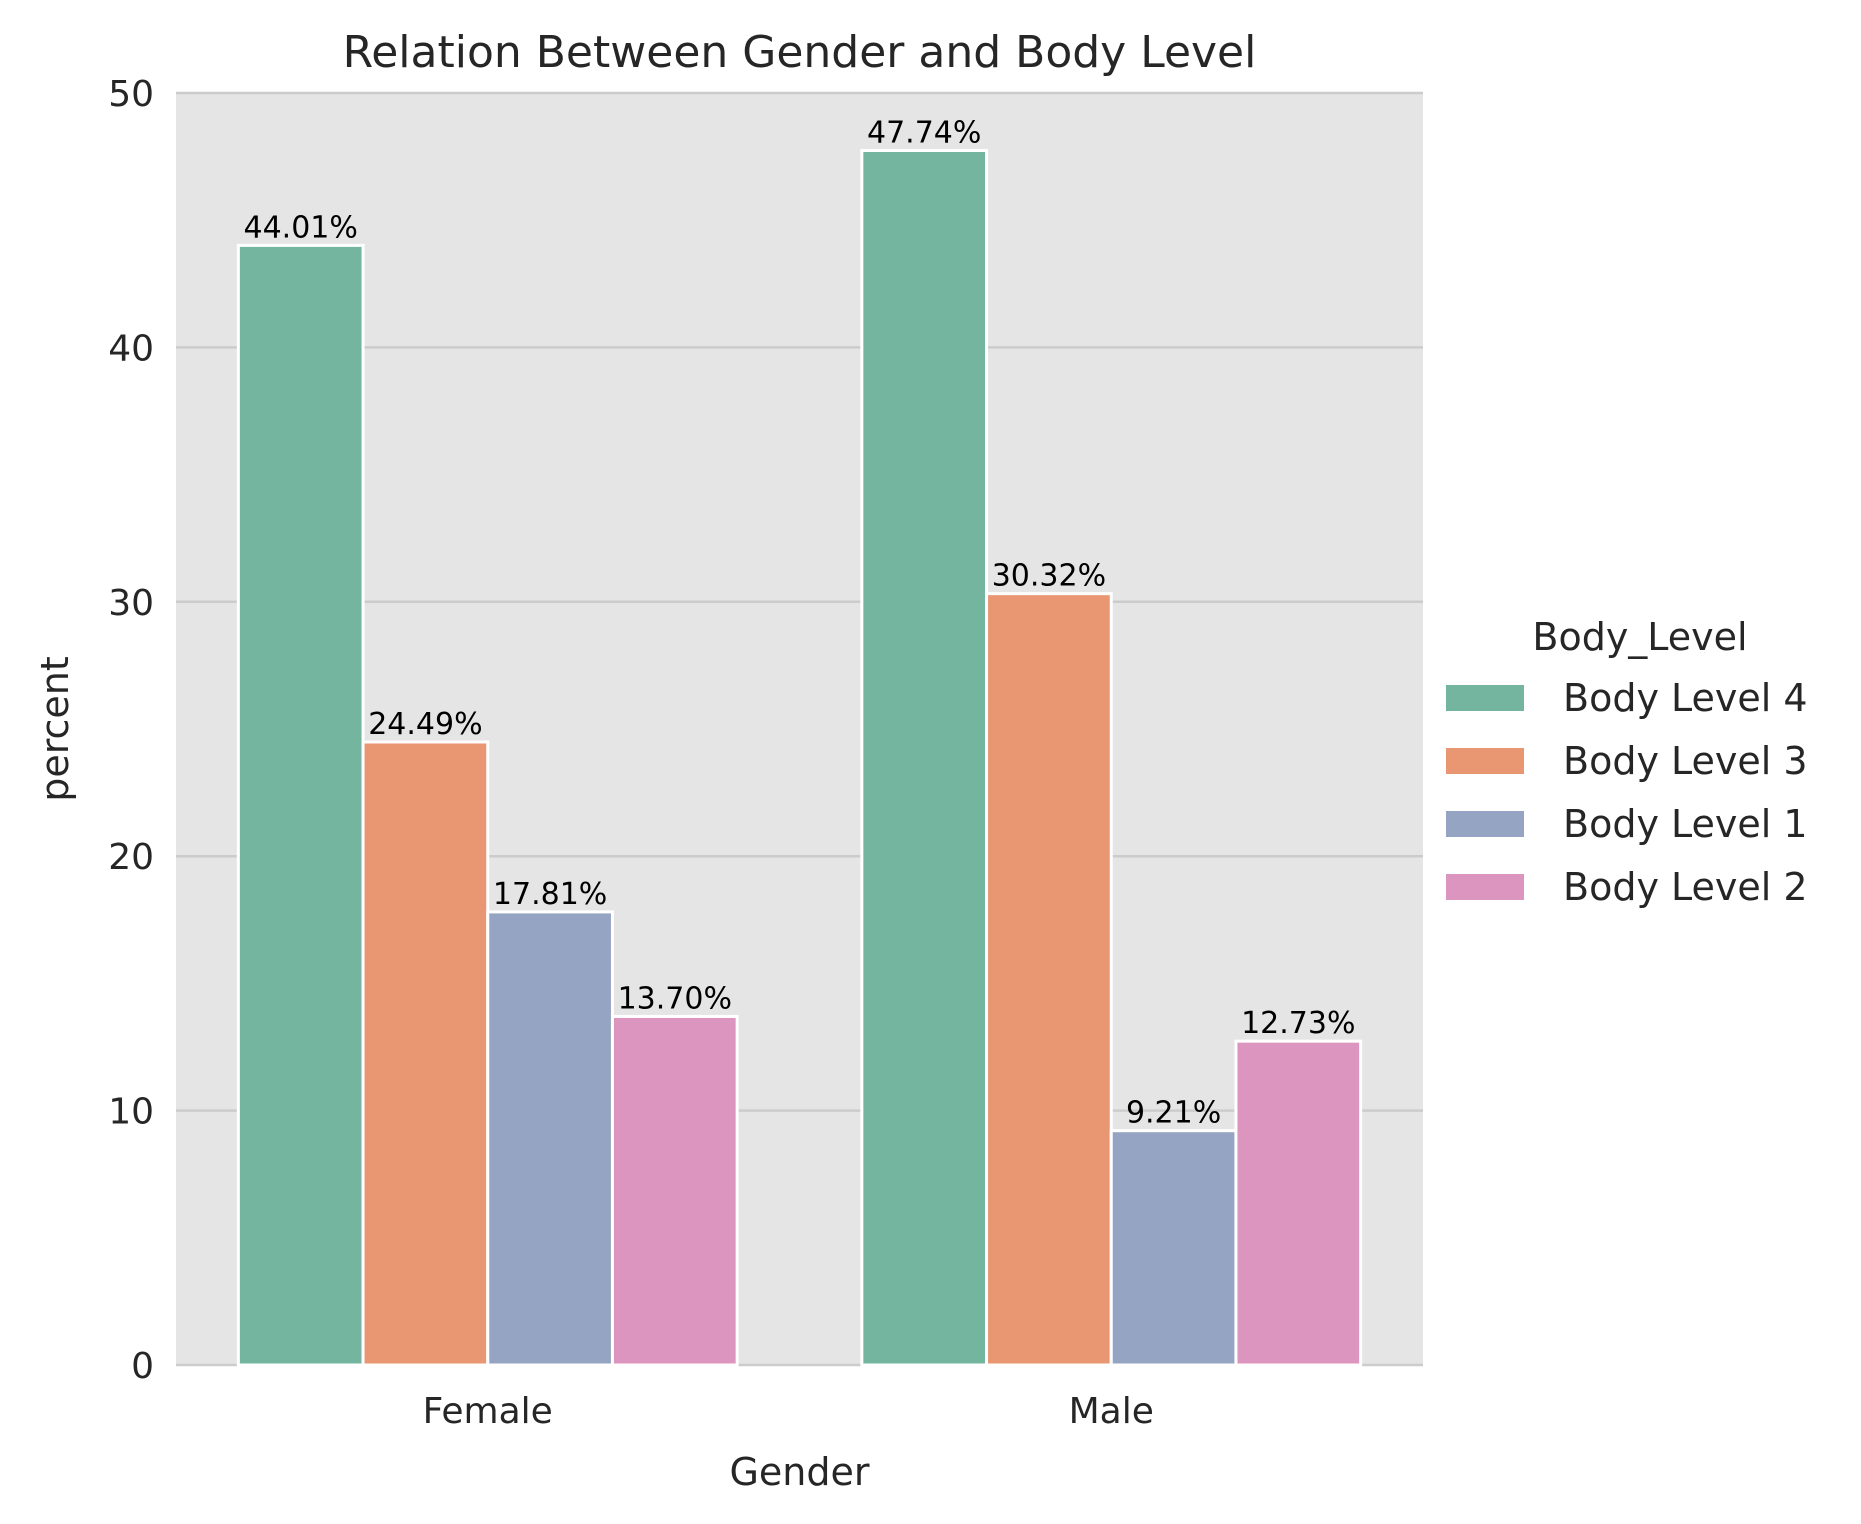 The image size is (1861, 1524). I want to click on bar-value-label: 12.73%, so click(1298, 1023).